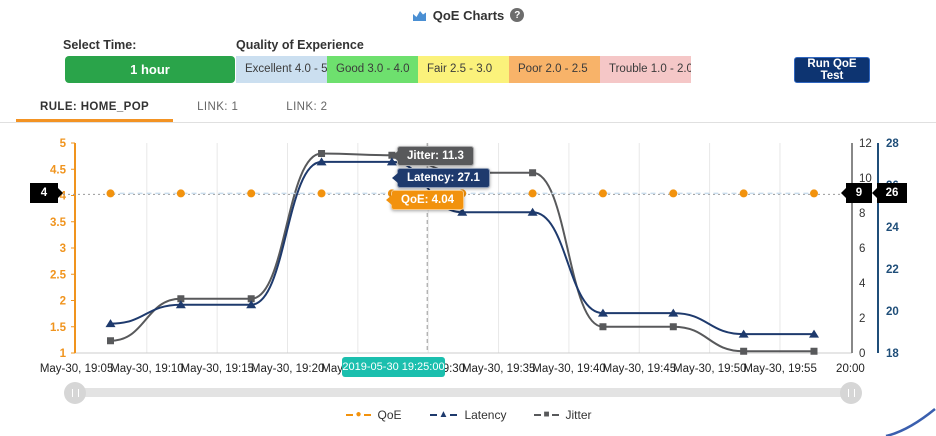  What do you see at coordinates (499, 369) in the screenshot?
I see `x-axis-label: May-30, 19:35` at bounding box center [499, 369].